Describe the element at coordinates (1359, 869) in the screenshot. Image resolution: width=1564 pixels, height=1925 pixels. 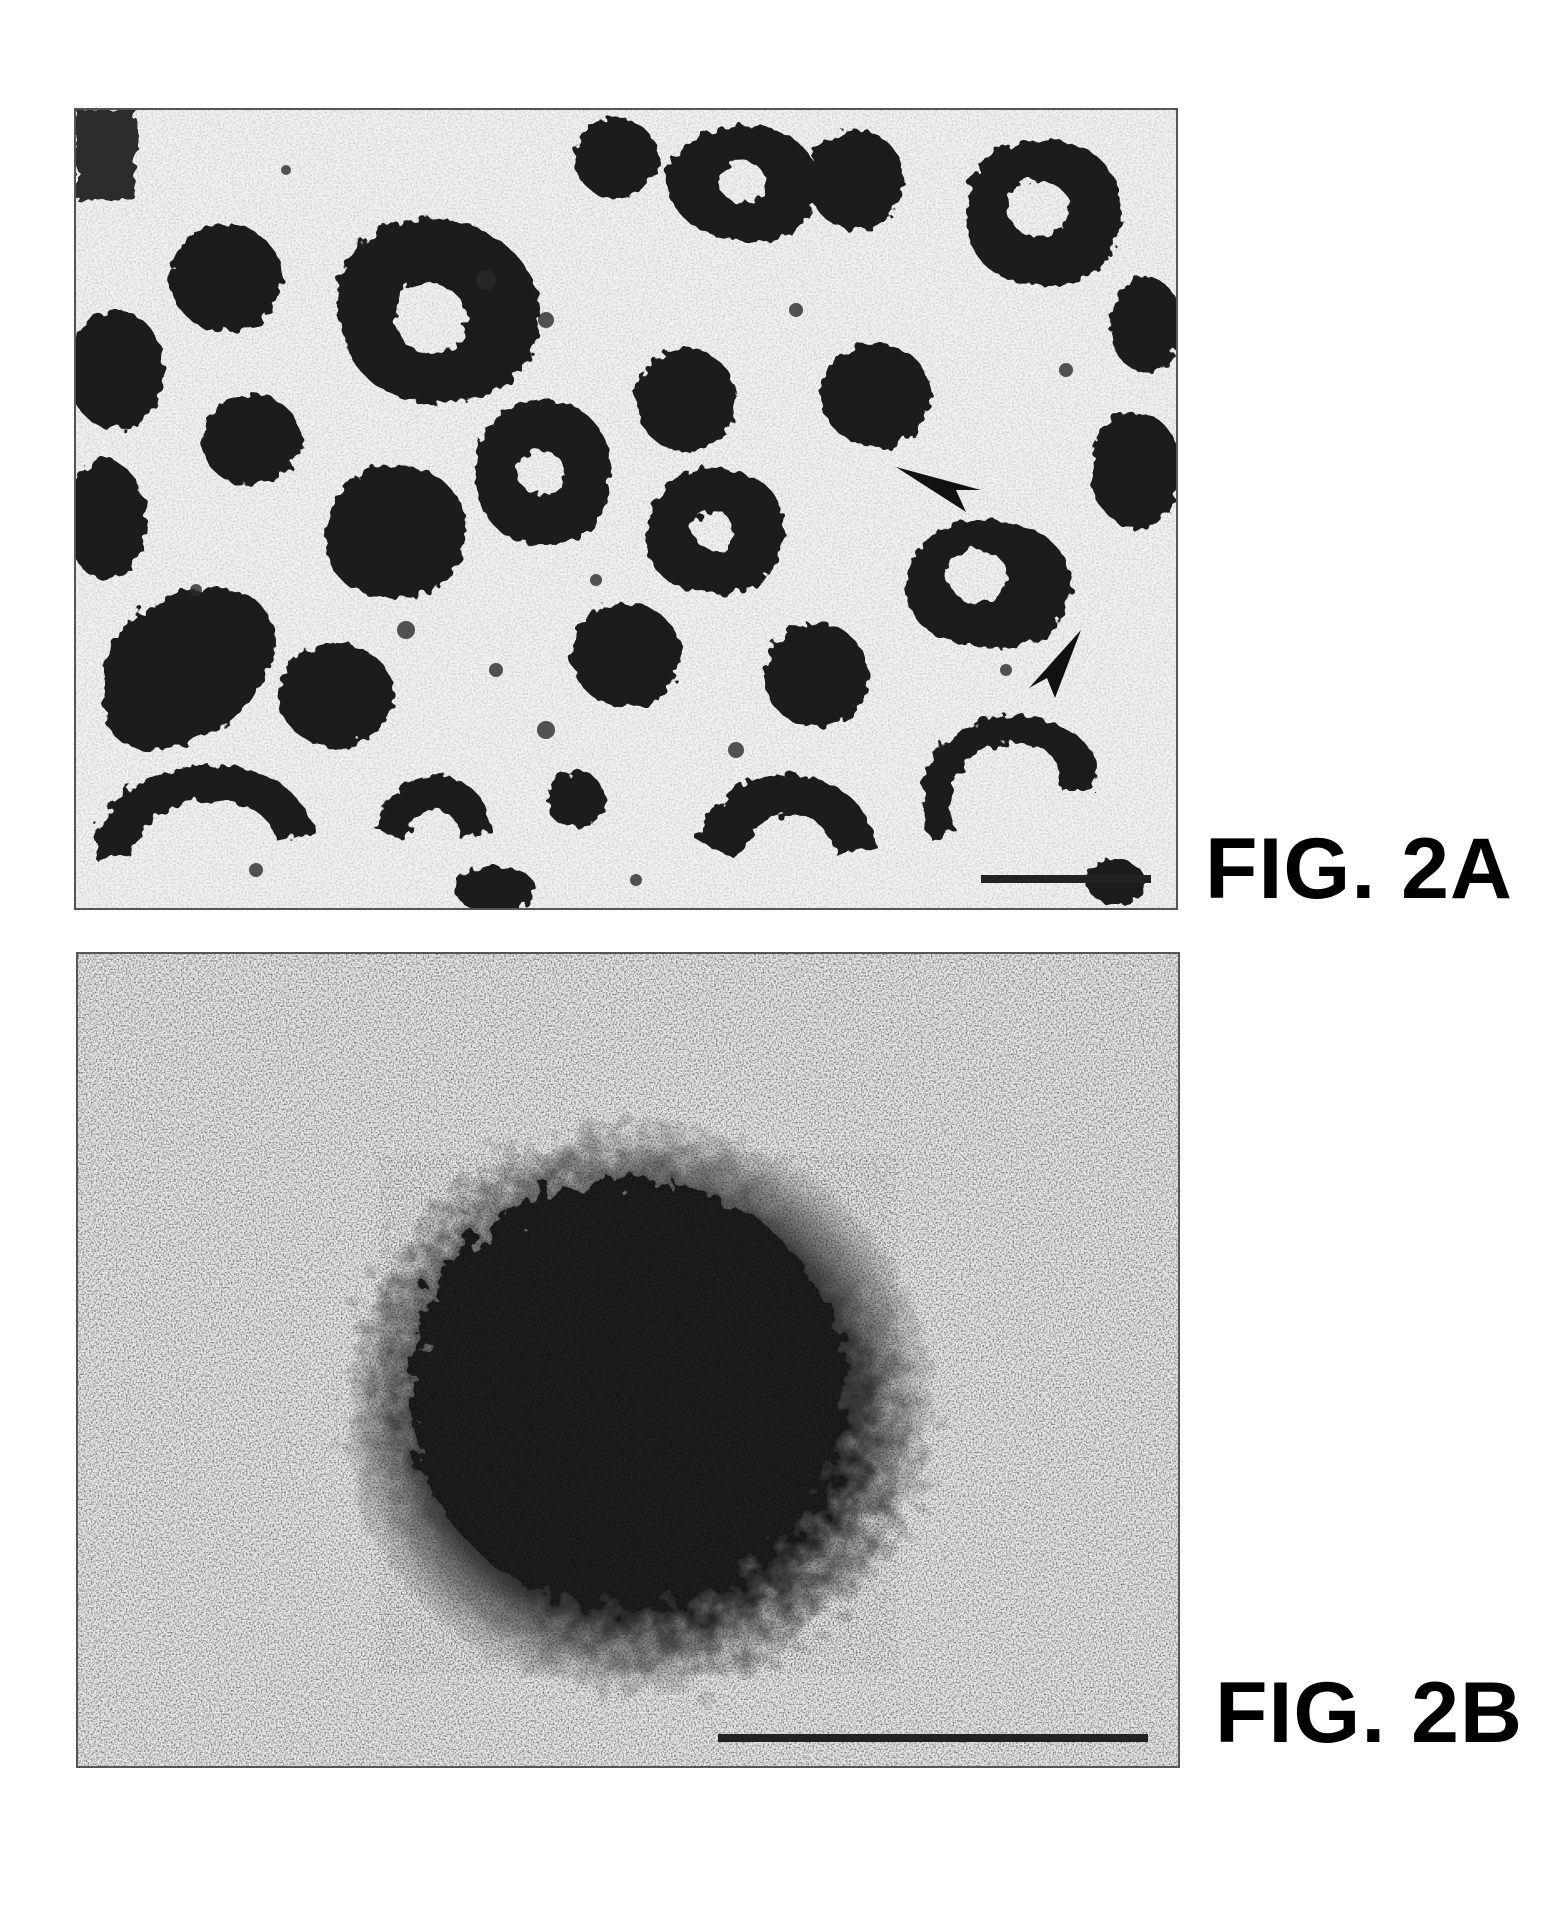
I see `figure-2a-label: FIG. 2A` at that location.